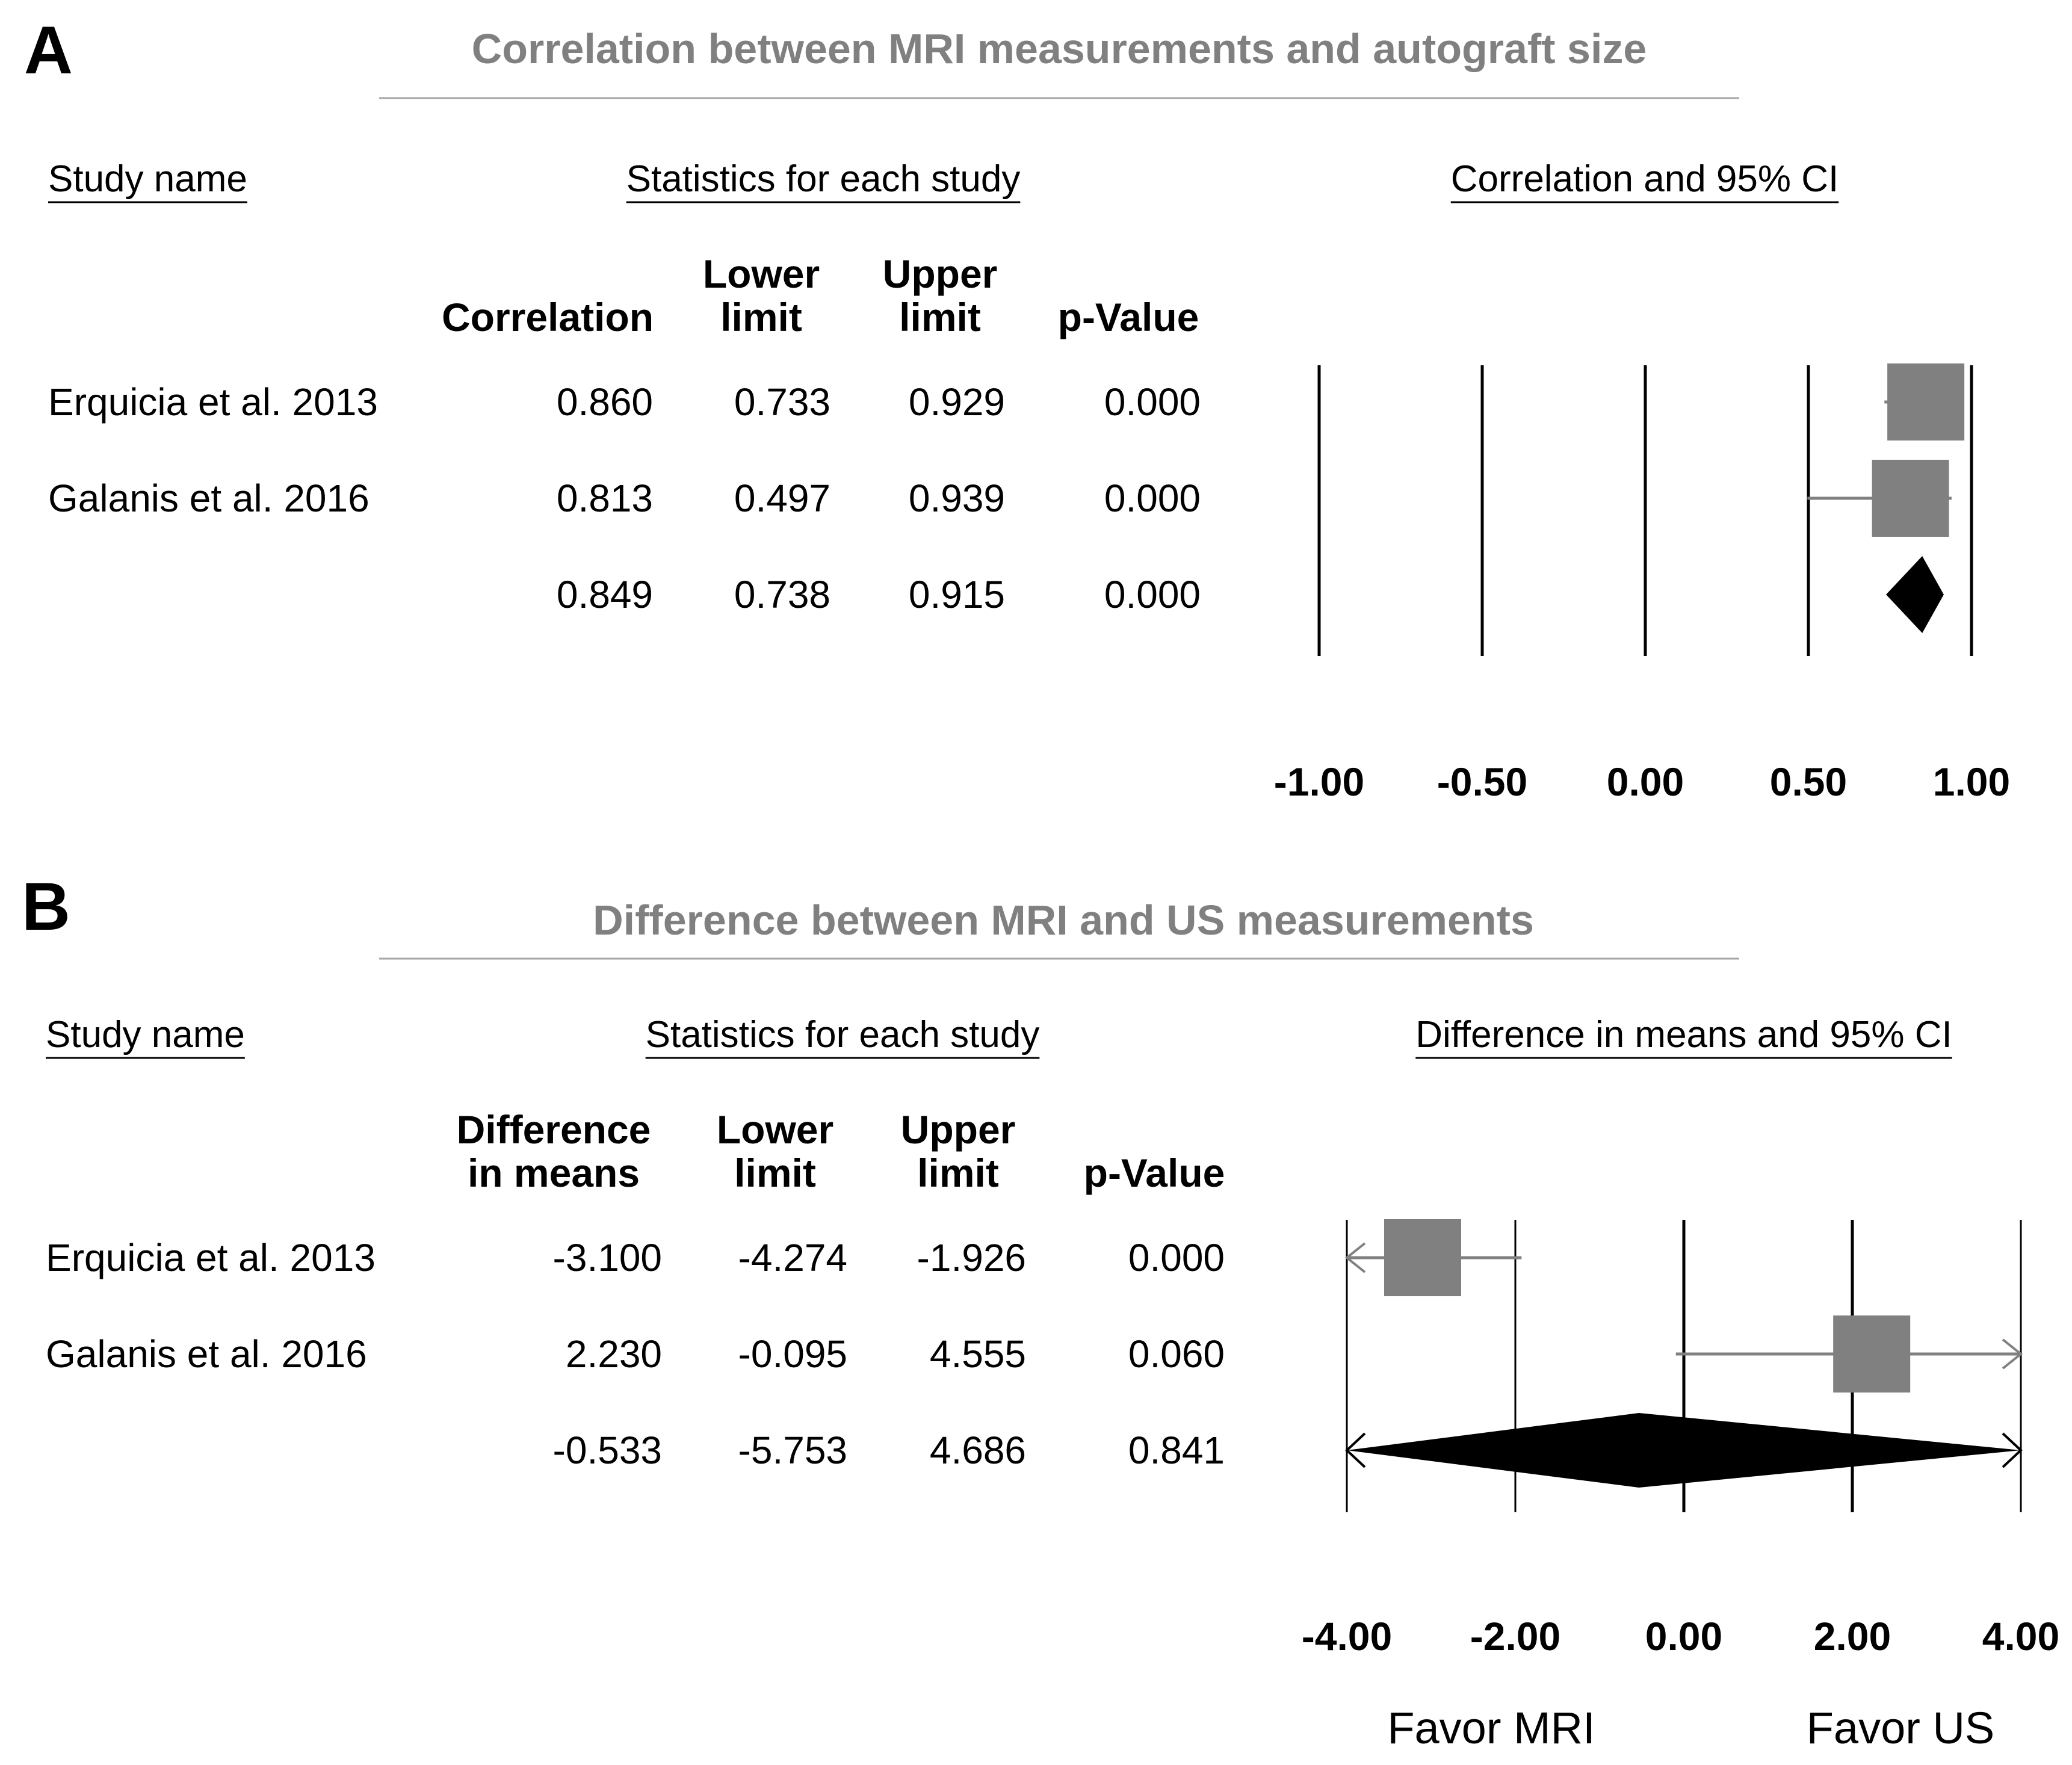 The width and height of the screenshot is (2072, 1765). I want to click on column-header-b-3-line2: p-Value, so click(1154, 1173).